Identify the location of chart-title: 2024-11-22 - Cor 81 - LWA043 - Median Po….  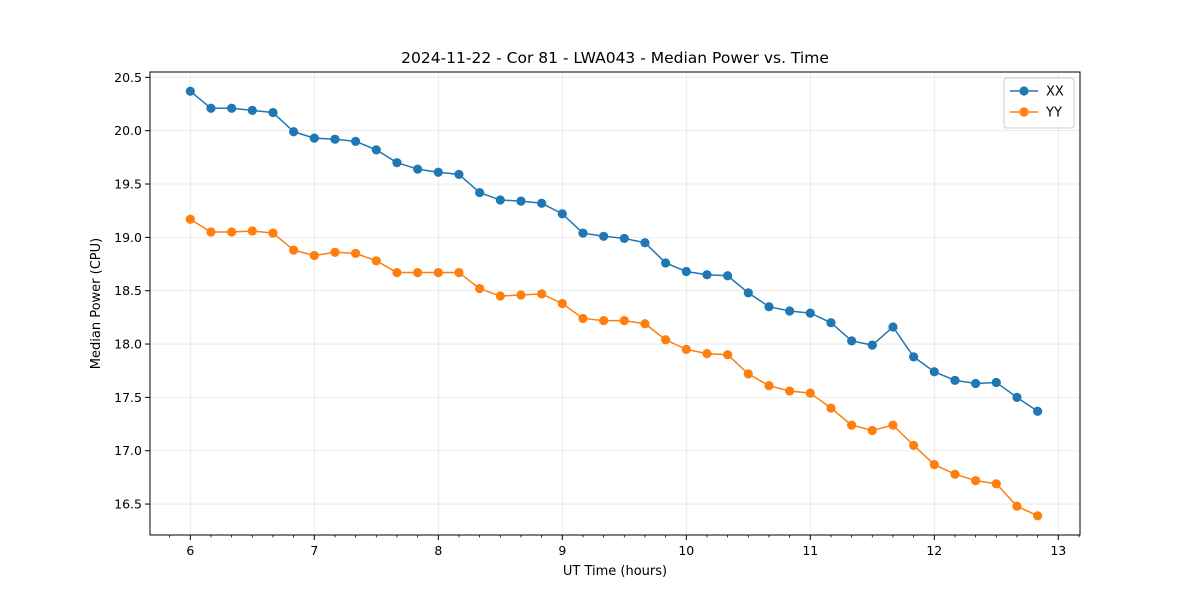
(615, 58).